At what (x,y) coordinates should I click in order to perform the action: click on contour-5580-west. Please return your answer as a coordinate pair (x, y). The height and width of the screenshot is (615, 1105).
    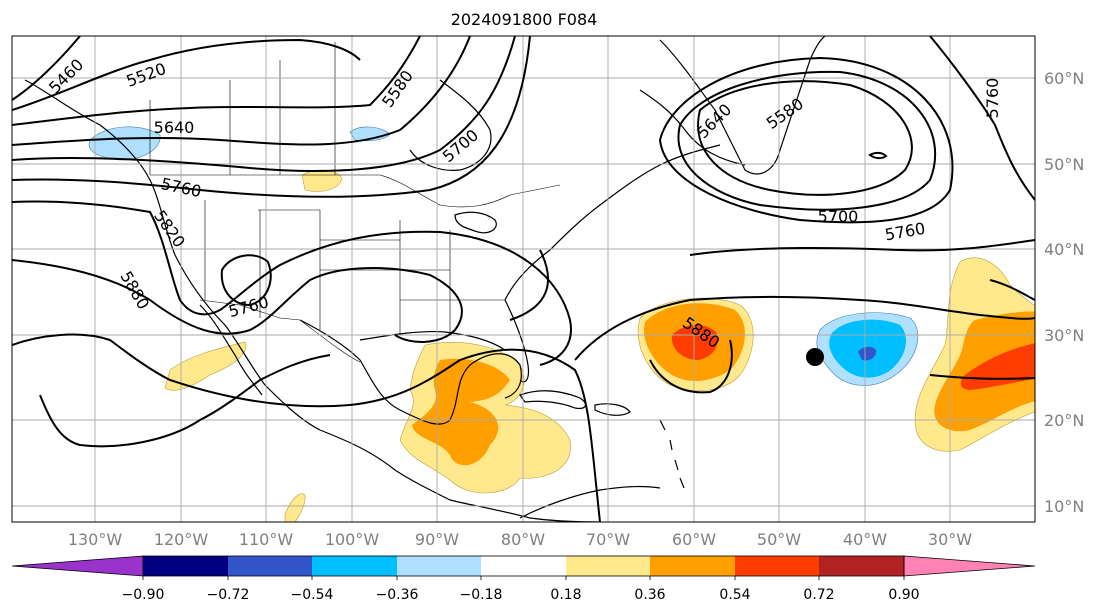
    Looking at the image, I should click on (216, 81).